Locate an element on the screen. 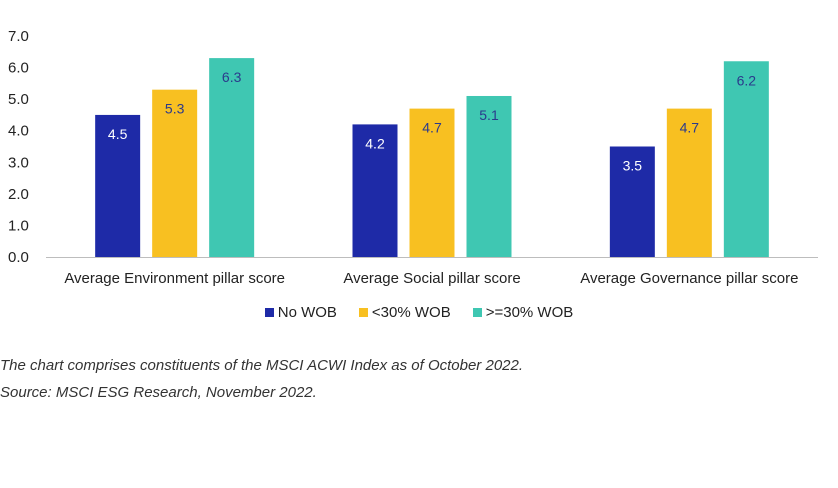 The image size is (838, 488). y-tick-label: 5.0 is located at coordinates (18, 99).